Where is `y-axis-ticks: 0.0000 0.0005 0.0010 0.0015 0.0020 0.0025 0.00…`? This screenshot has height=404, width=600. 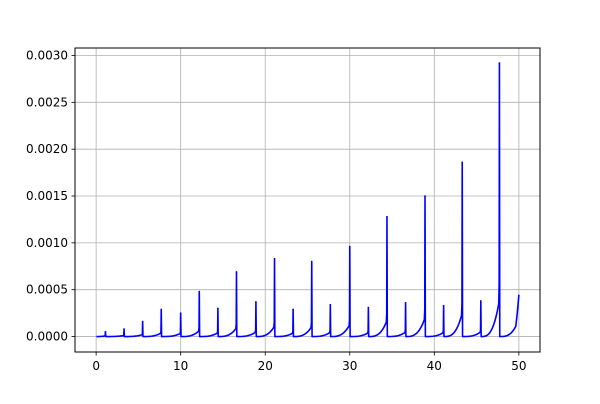 y-axis-ticks: 0.0000 0.0005 0.0010 0.0015 0.0020 0.0025 0.00… is located at coordinates (50, 196).